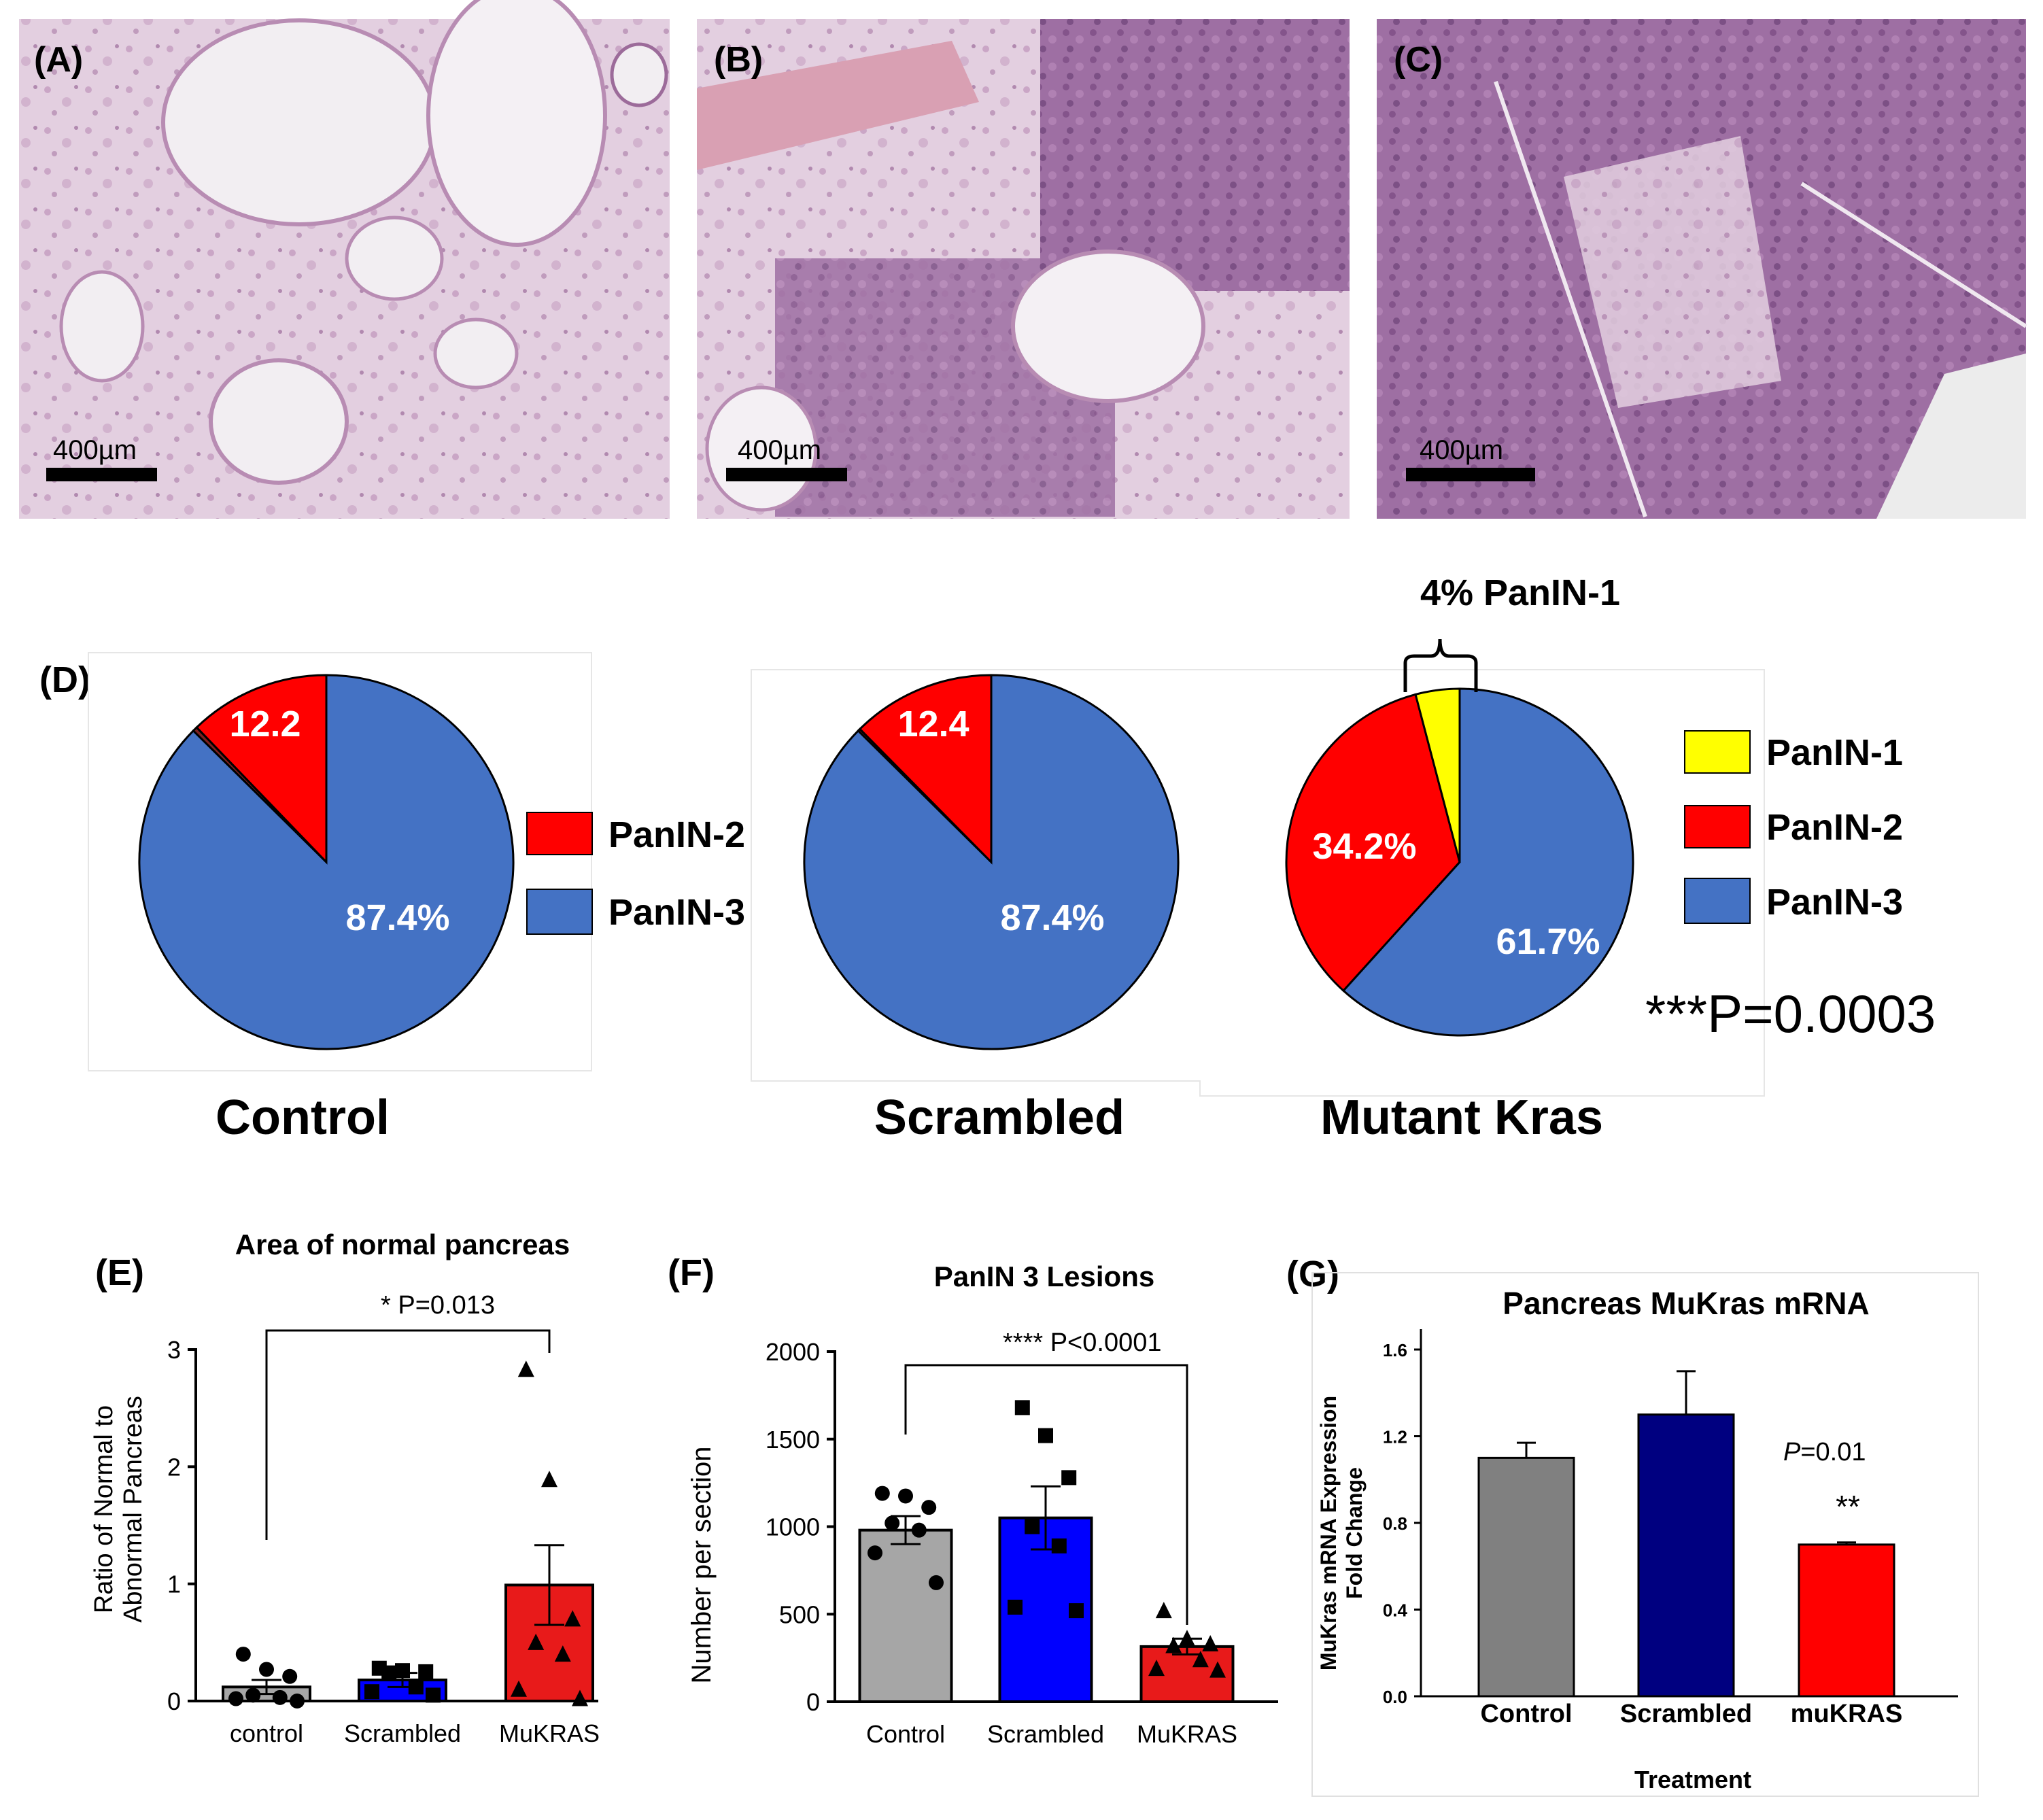 This screenshot has width=2043, height=1820. I want to click on bar-chart-f: 0 500 1000 1500 2000 Control Scrambled MuKRAS, so click(1022, 1543).